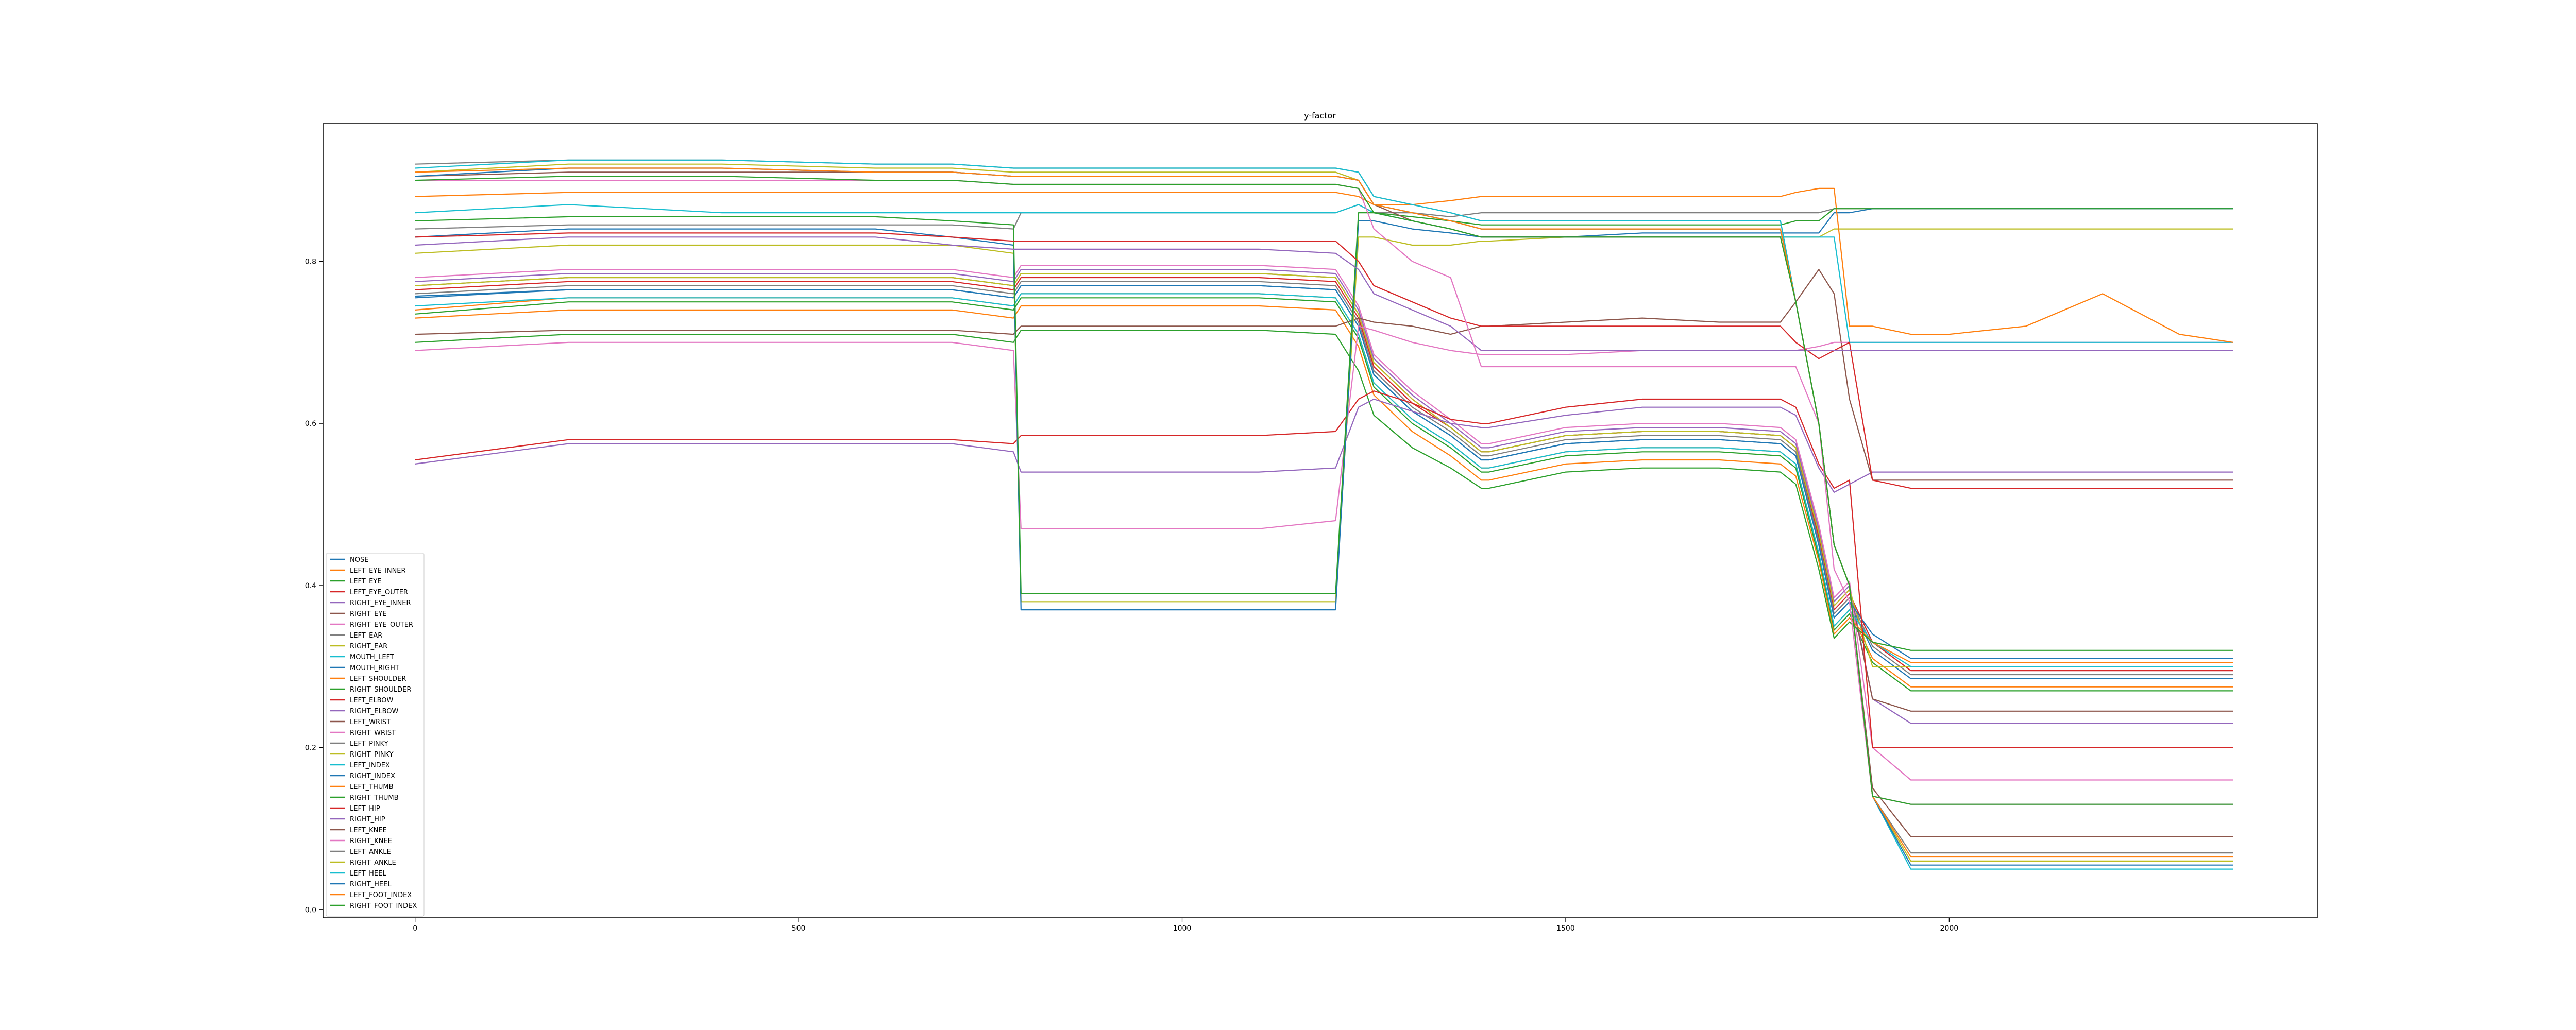 This screenshot has height=1030, width=2576. I want to click on legend-label: LEFT_EYE, so click(366, 582).